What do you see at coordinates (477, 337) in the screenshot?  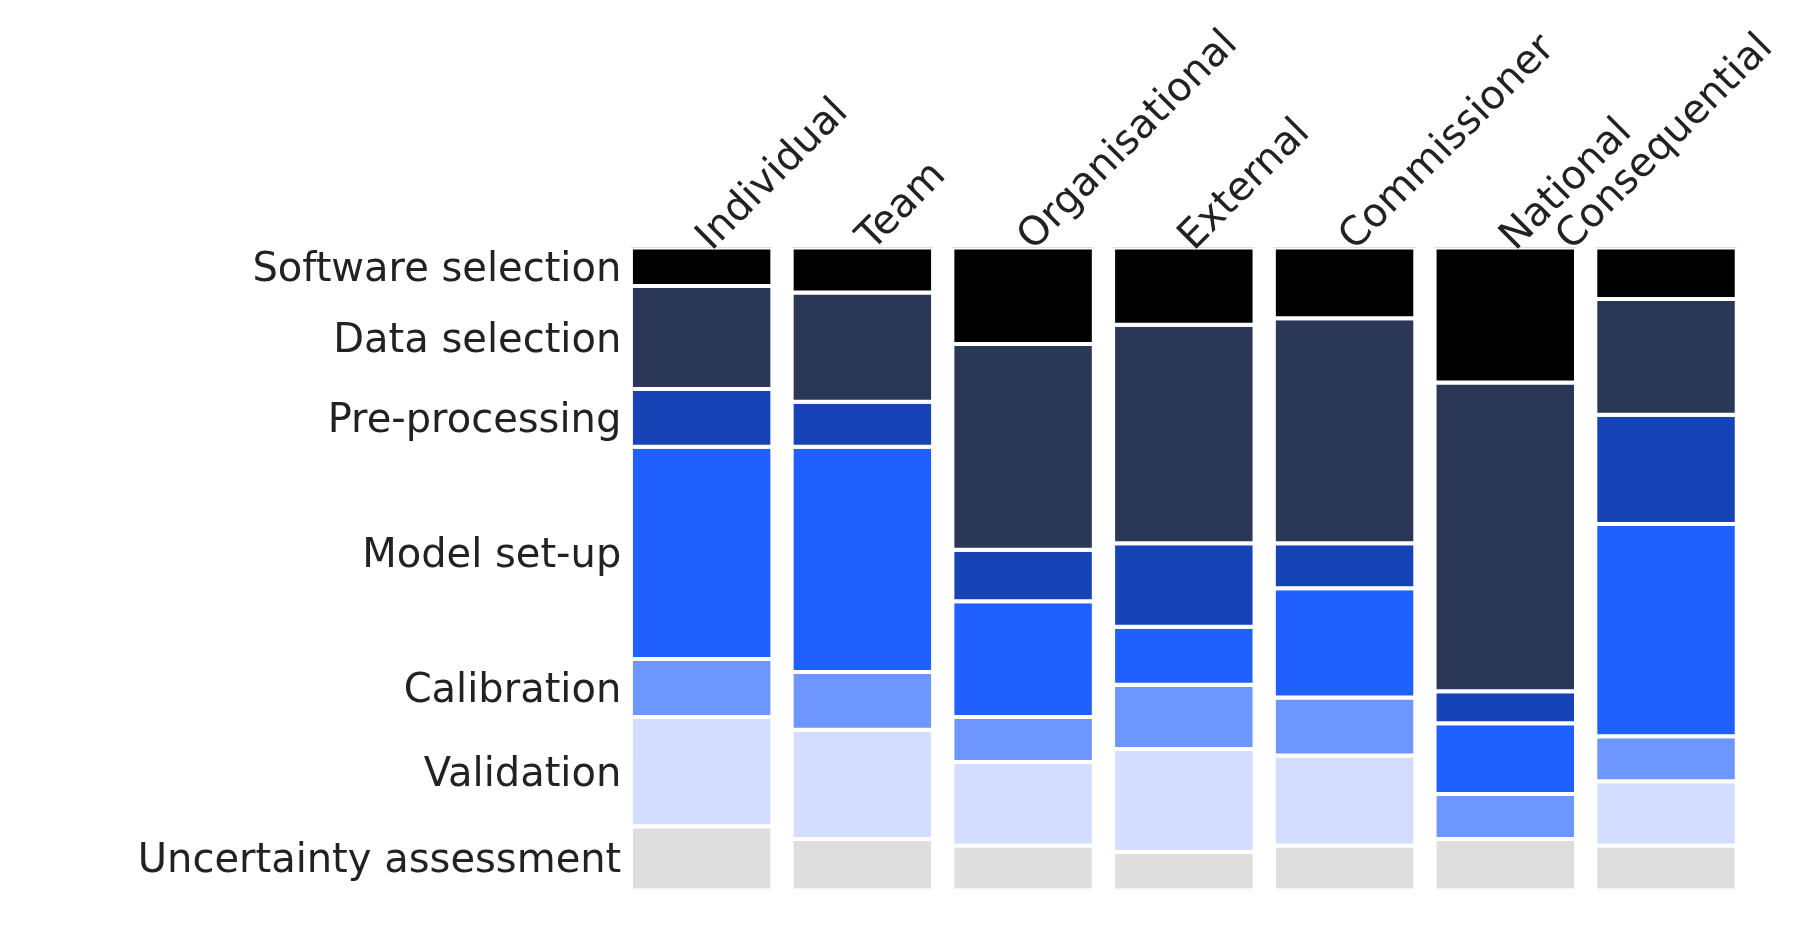 I see `series-label: Data selection` at bounding box center [477, 337].